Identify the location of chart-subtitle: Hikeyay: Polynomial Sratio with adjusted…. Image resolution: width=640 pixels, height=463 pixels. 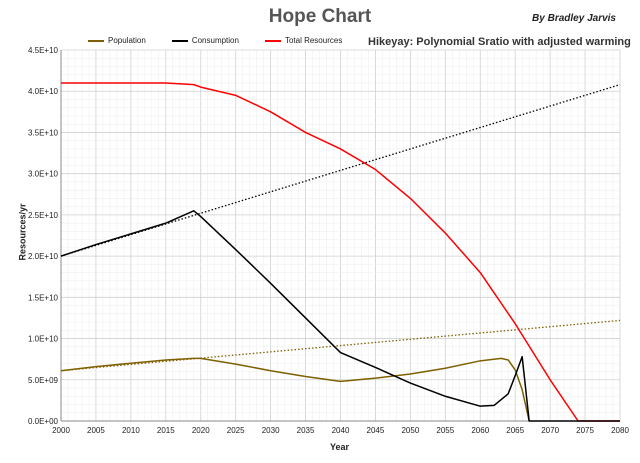
(499, 42).